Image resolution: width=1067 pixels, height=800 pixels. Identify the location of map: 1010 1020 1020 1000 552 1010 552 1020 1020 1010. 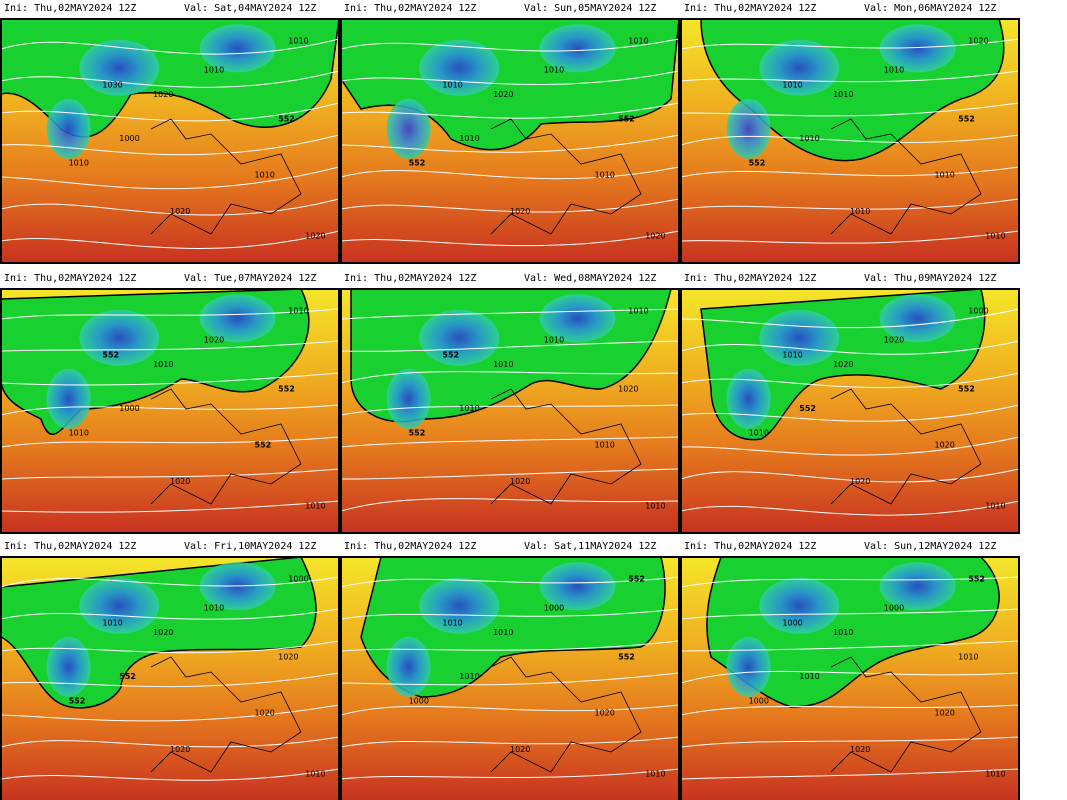
(850, 411).